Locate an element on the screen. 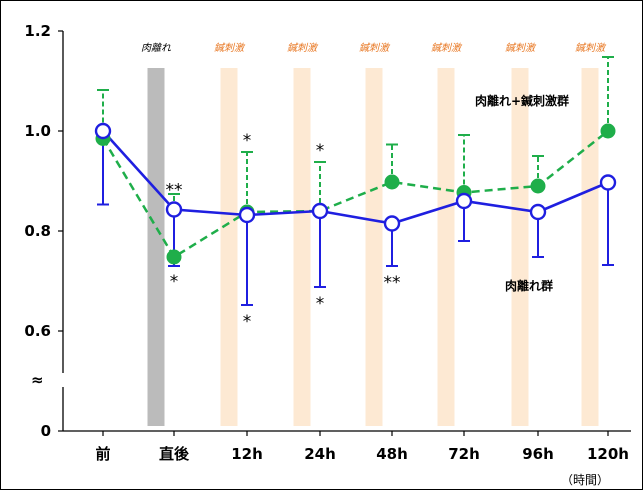 This screenshot has height=491, width=643. series-name-blue: 肉離れ群 is located at coordinates (529, 285).